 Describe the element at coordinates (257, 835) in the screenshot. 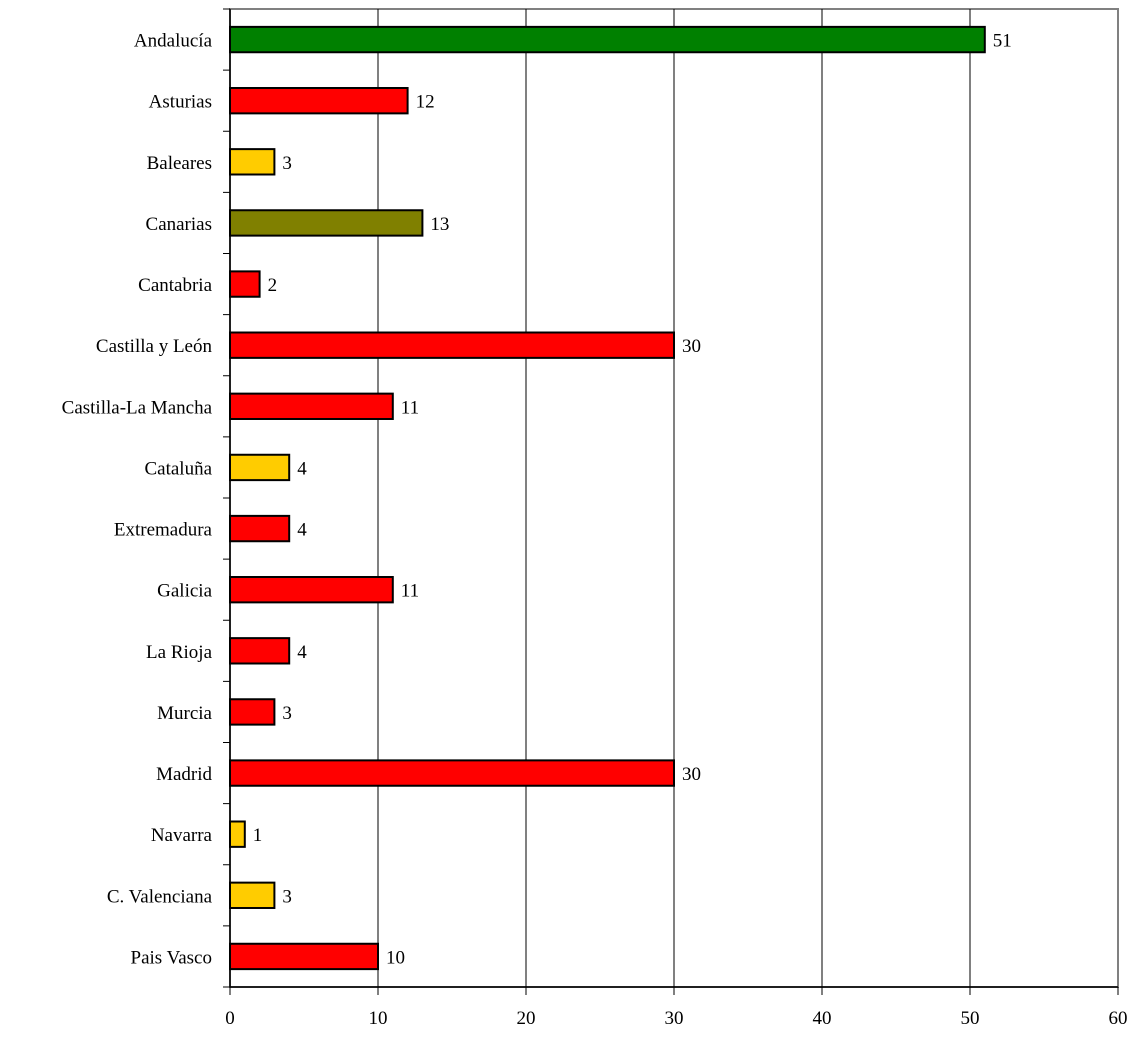

I see `data-label-13: 1` at that location.